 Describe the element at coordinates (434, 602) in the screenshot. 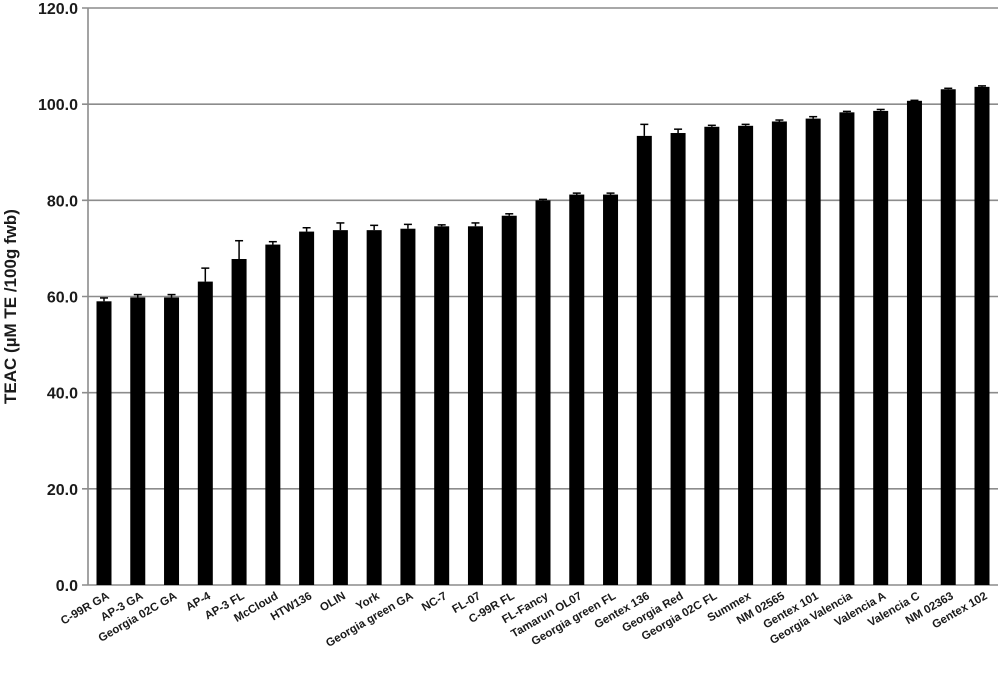

I see `x-category-label: NC-7` at that location.